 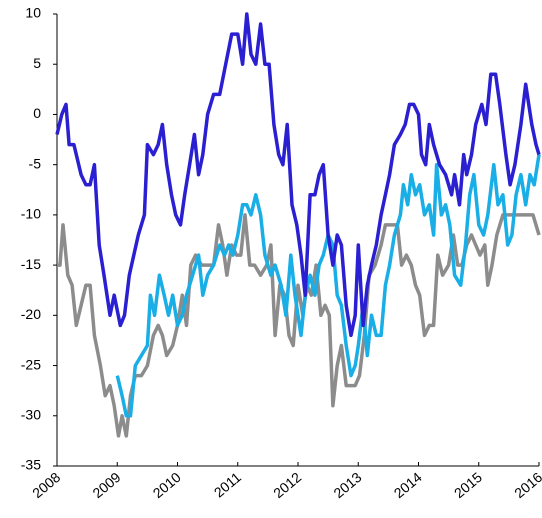 I want to click on y-tick-label: -30, so click(x=31, y=414).